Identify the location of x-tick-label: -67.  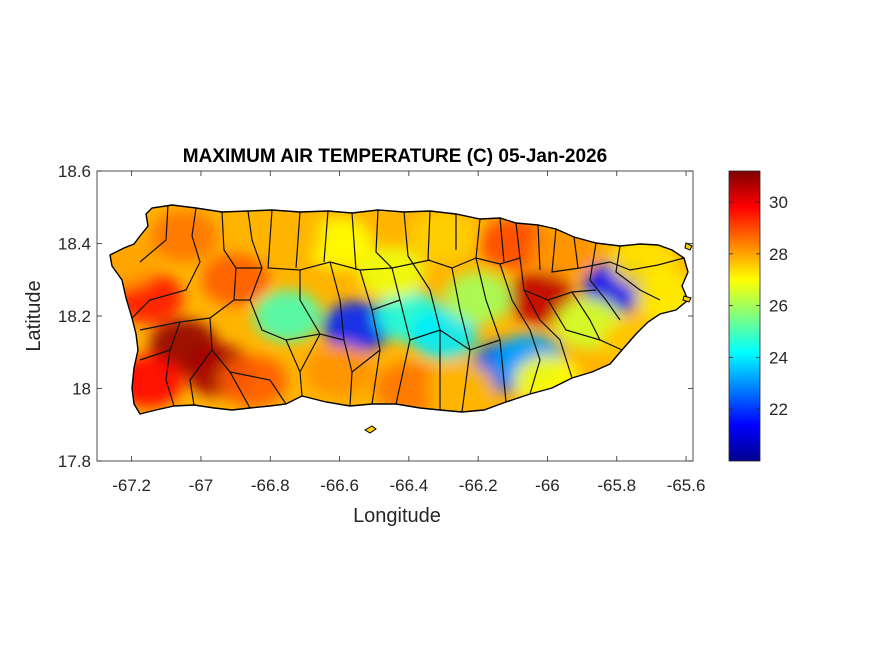
(201, 485).